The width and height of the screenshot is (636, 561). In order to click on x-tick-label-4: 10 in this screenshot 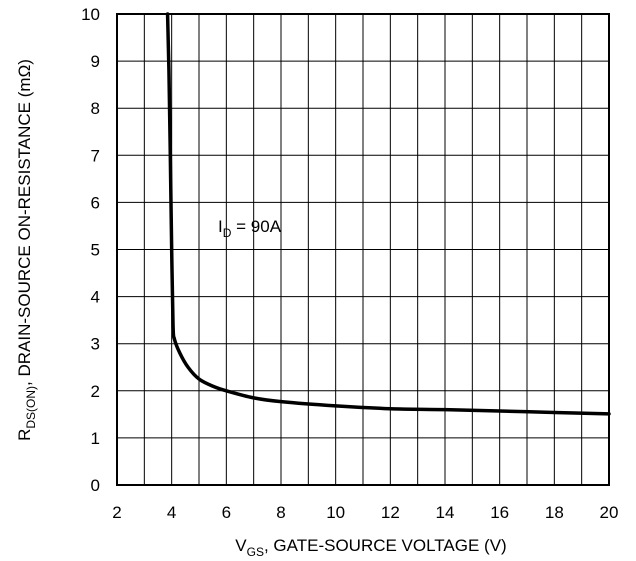, I will do `click(335, 512)`.